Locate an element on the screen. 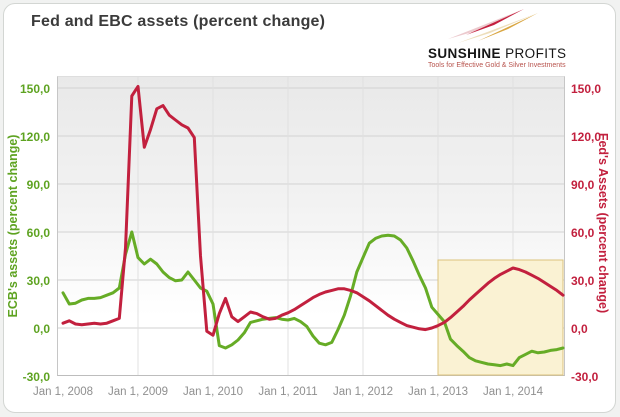 This screenshot has height=417, width=620. chart-title: Fed and EBC assets (percent change) is located at coordinates (178, 21).